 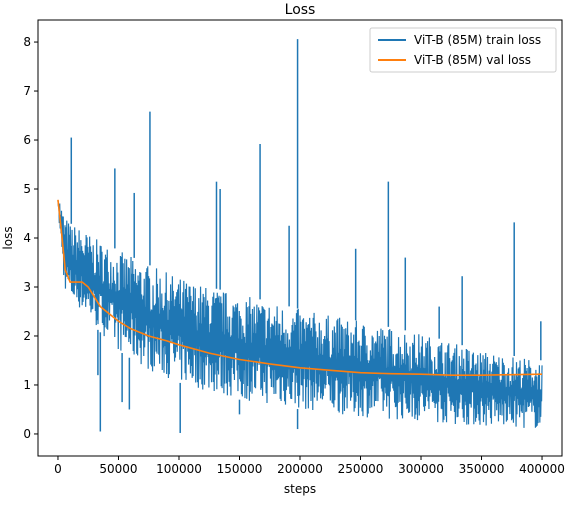 What do you see at coordinates (477, 40) in the screenshot?
I see `legend-label-train: ViT-B (85M) train loss` at bounding box center [477, 40].